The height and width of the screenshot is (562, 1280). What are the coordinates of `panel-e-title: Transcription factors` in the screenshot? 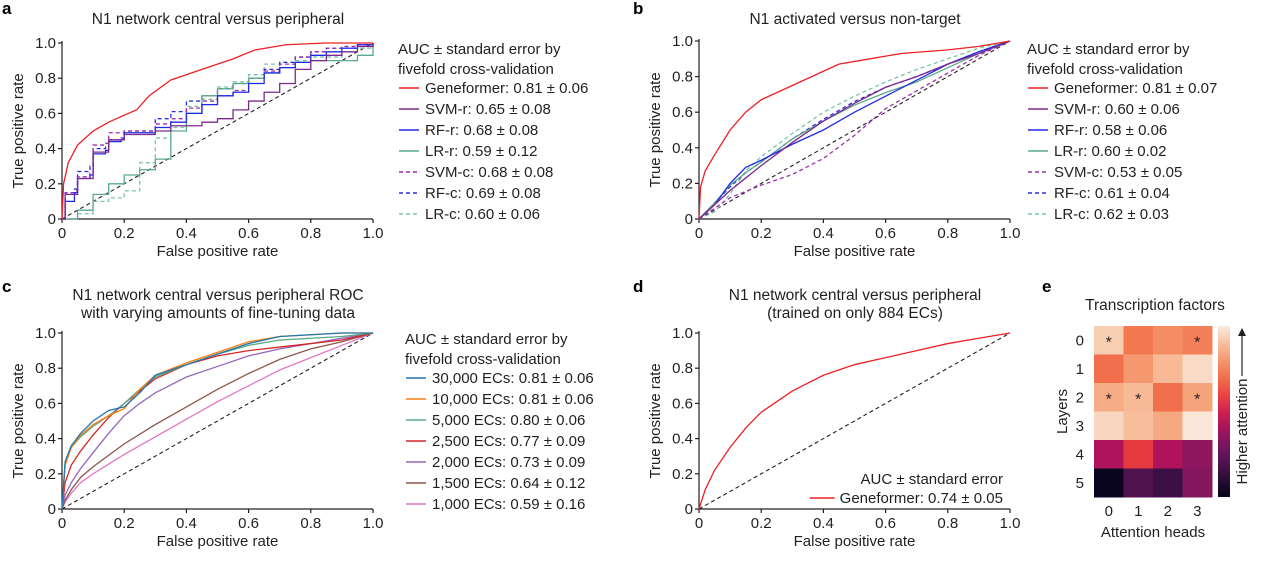 It's located at (1155, 305).